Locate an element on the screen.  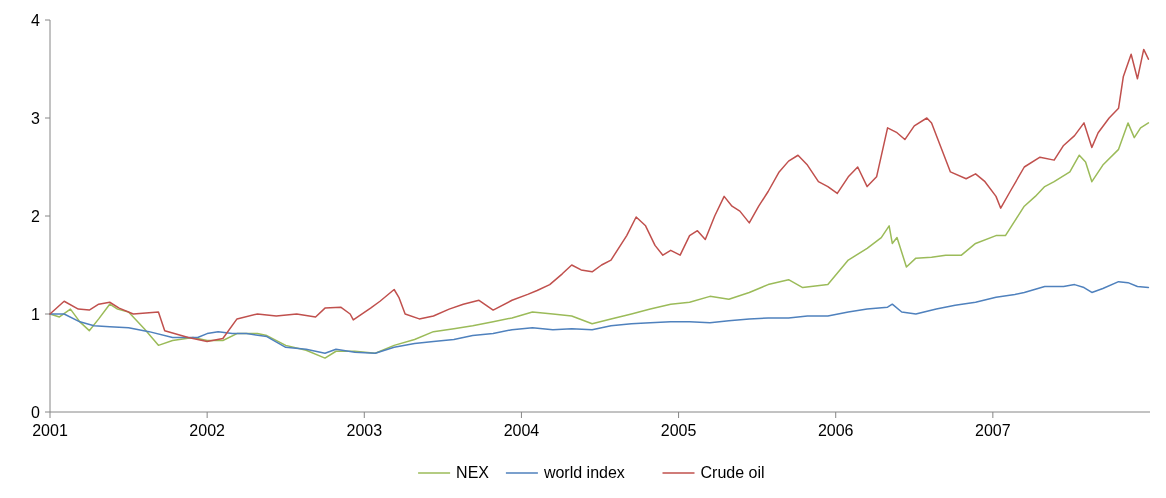
y-tick-label: 1 is located at coordinates (36, 314).